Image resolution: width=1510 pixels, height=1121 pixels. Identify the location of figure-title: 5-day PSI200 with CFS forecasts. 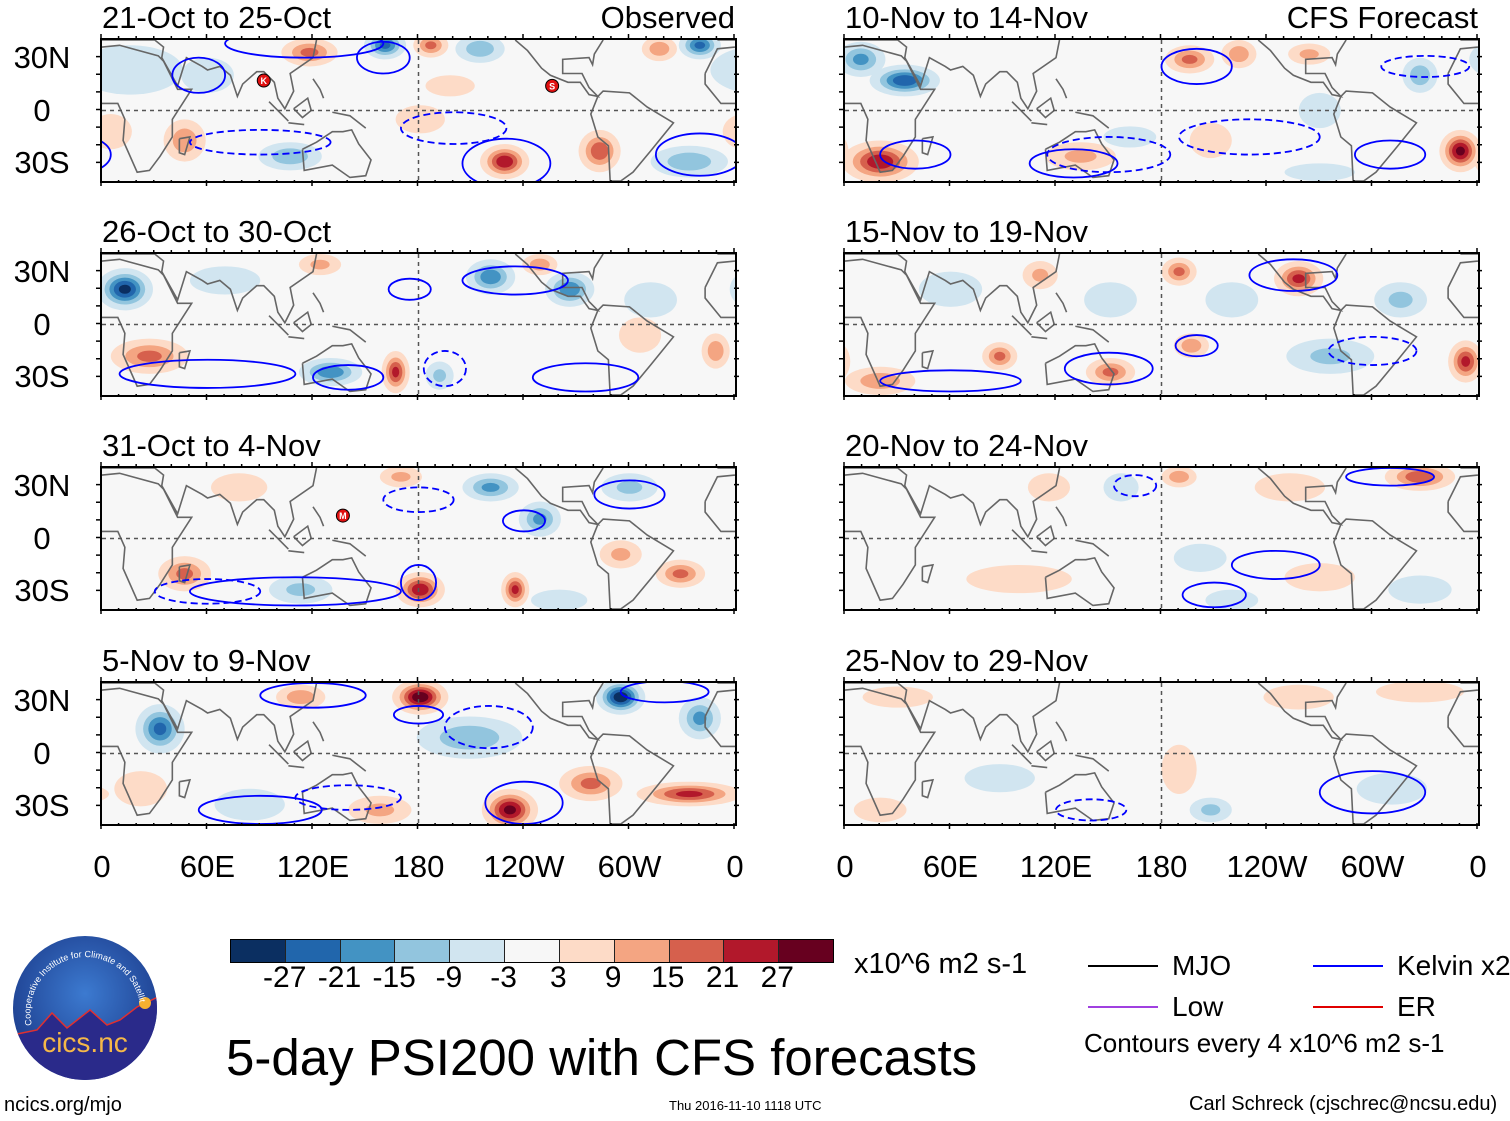
(602, 1057).